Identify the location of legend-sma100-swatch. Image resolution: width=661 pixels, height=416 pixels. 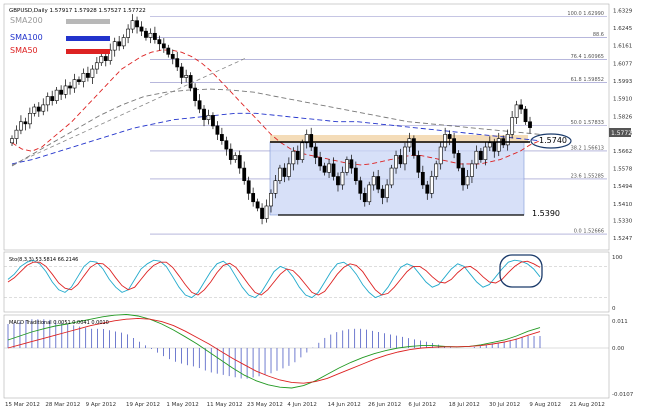
(88, 38).